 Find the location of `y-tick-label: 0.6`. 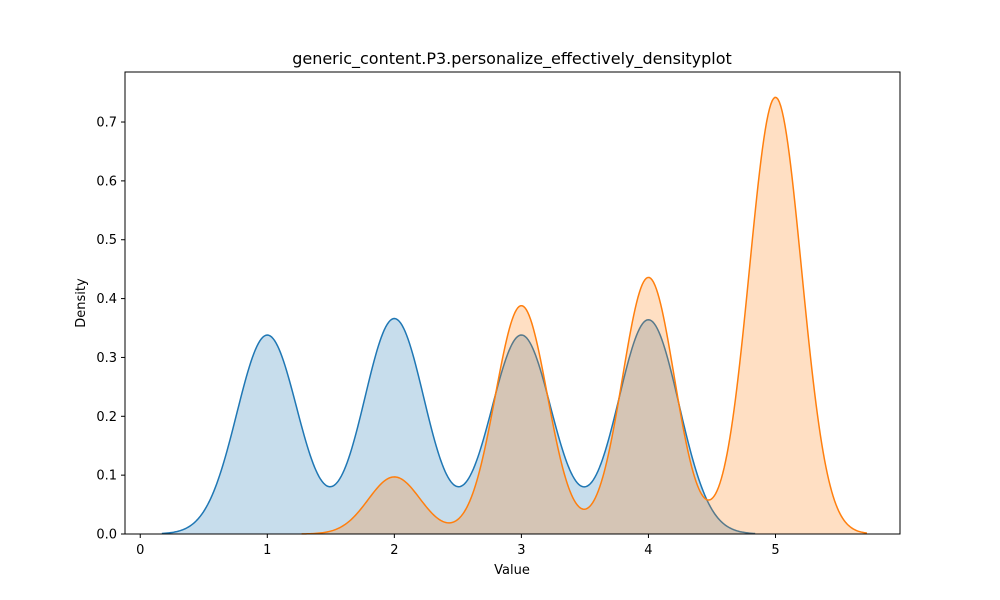

y-tick-label: 0.6 is located at coordinates (106, 181).